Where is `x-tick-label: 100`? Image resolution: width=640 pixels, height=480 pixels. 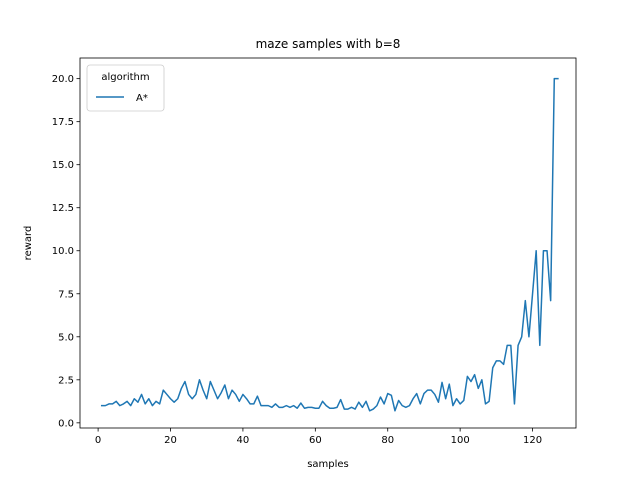
x-tick-label: 100 is located at coordinates (460, 440).